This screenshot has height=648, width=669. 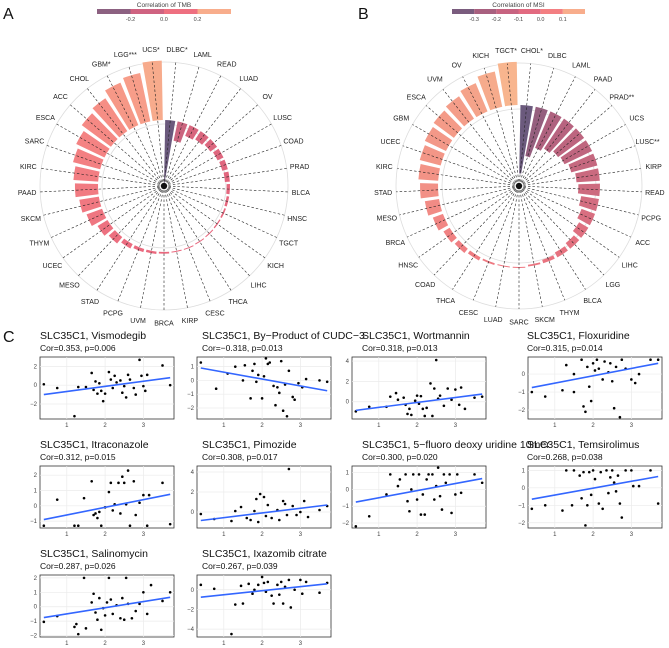 What do you see at coordinates (578, 336) in the screenshot?
I see `scatter-title: SLC35C1, Floxuridine` at bounding box center [578, 336].